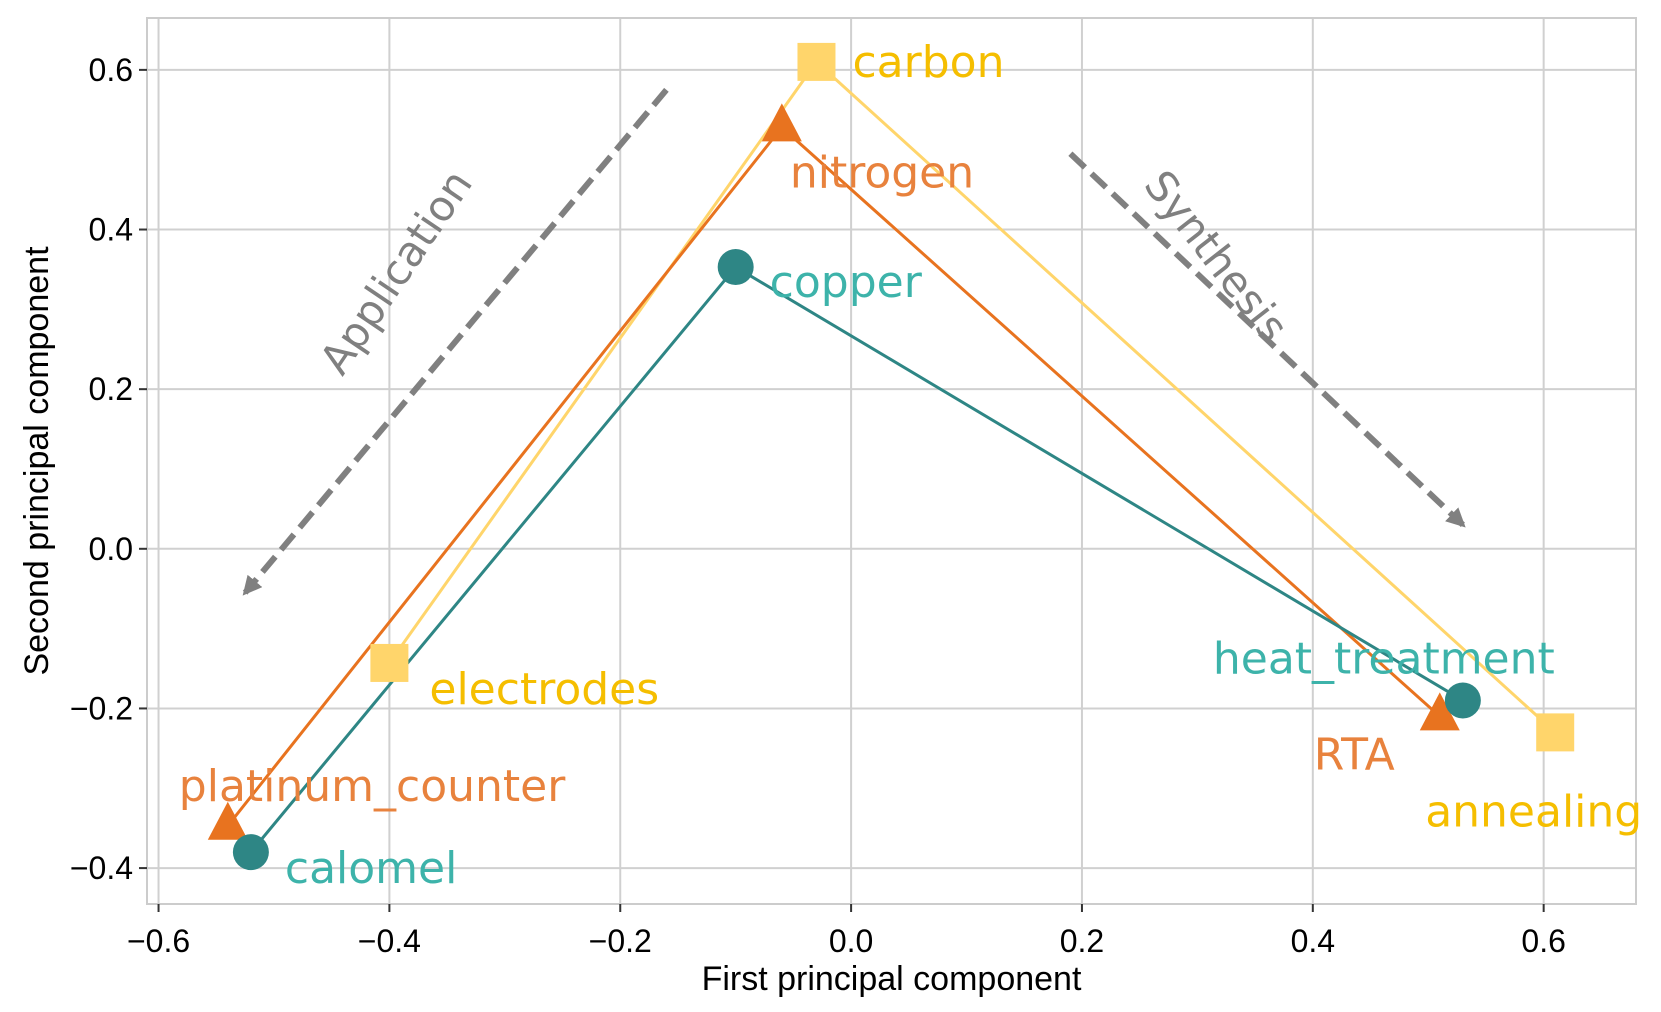 The width and height of the screenshot is (1661, 1012). Describe the element at coordinates (1384, 658) in the screenshot. I see `point-label-heat-treatment: heat_treatment` at that location.